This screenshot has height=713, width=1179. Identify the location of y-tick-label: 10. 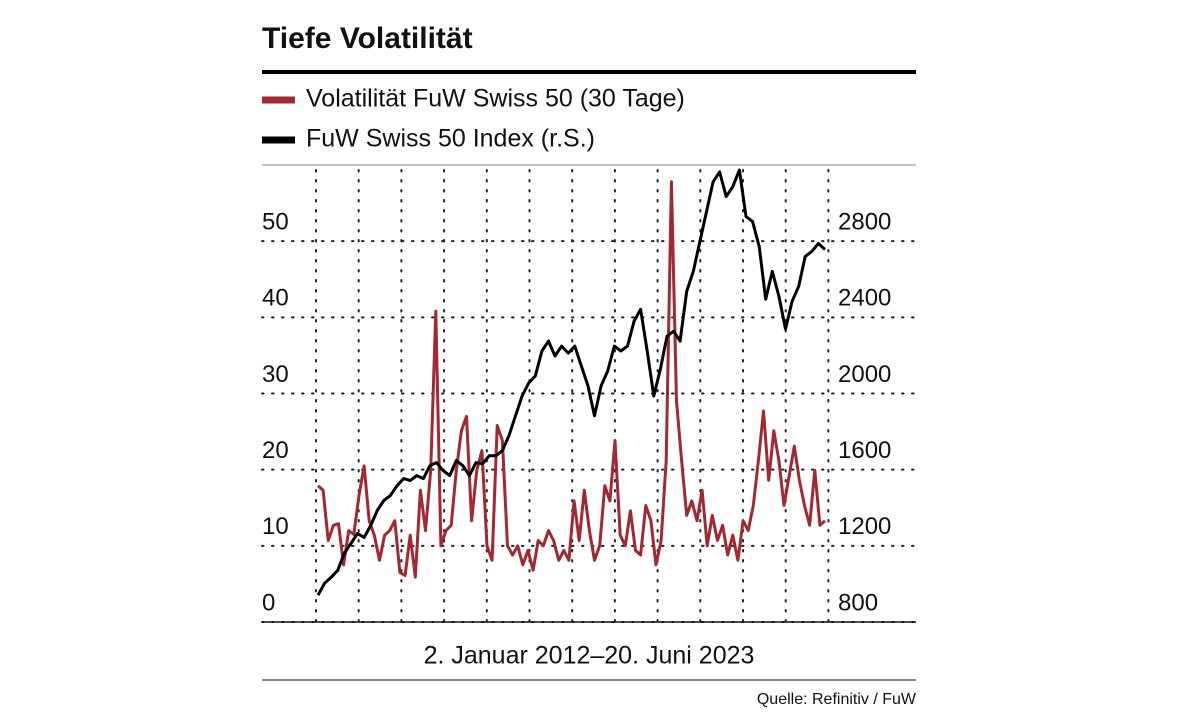
(275, 526).